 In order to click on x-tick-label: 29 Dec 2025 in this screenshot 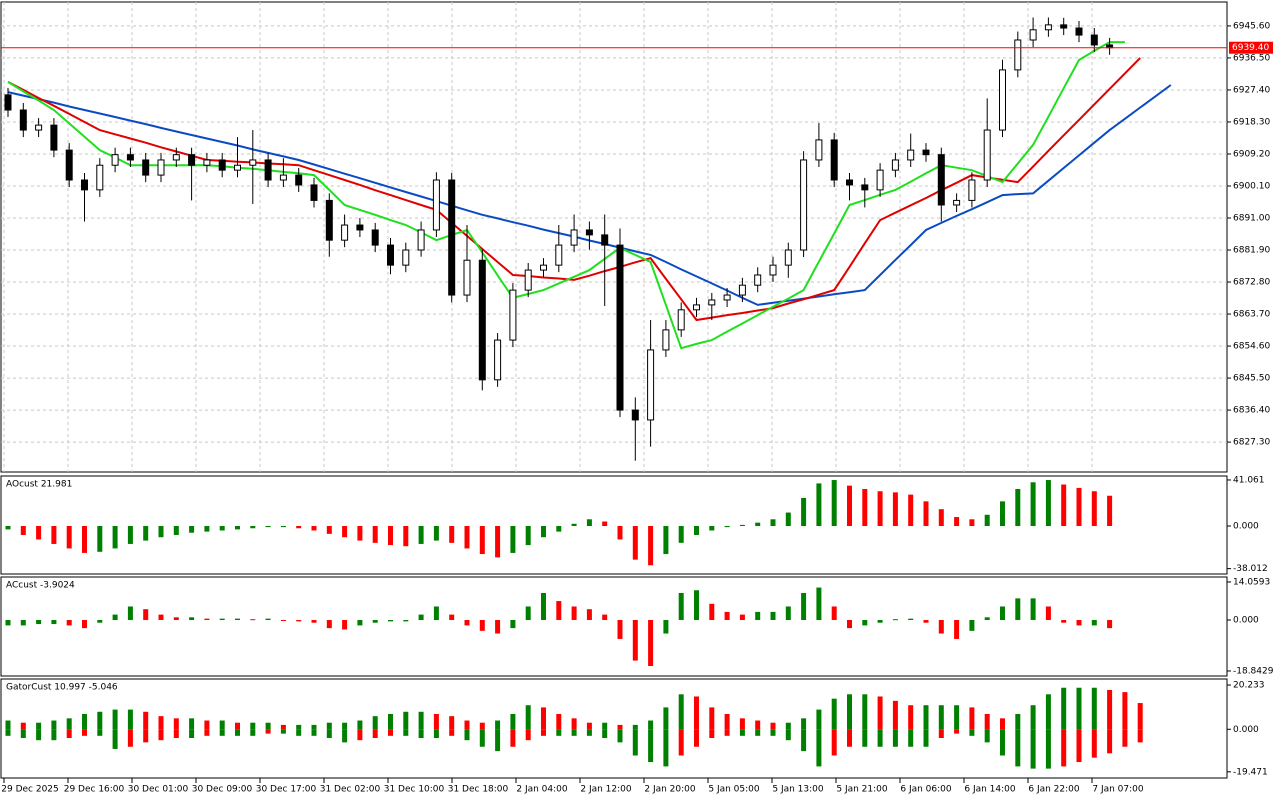, I will do `click(30, 790)`.